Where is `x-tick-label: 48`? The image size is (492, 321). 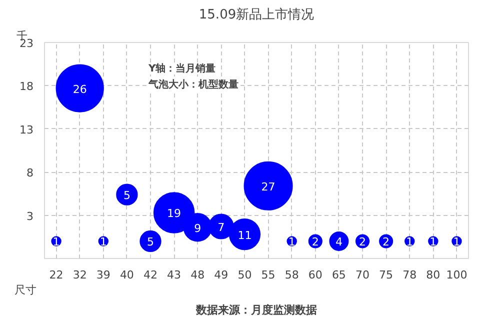
x-tick-label: 48 is located at coordinates (197, 275).